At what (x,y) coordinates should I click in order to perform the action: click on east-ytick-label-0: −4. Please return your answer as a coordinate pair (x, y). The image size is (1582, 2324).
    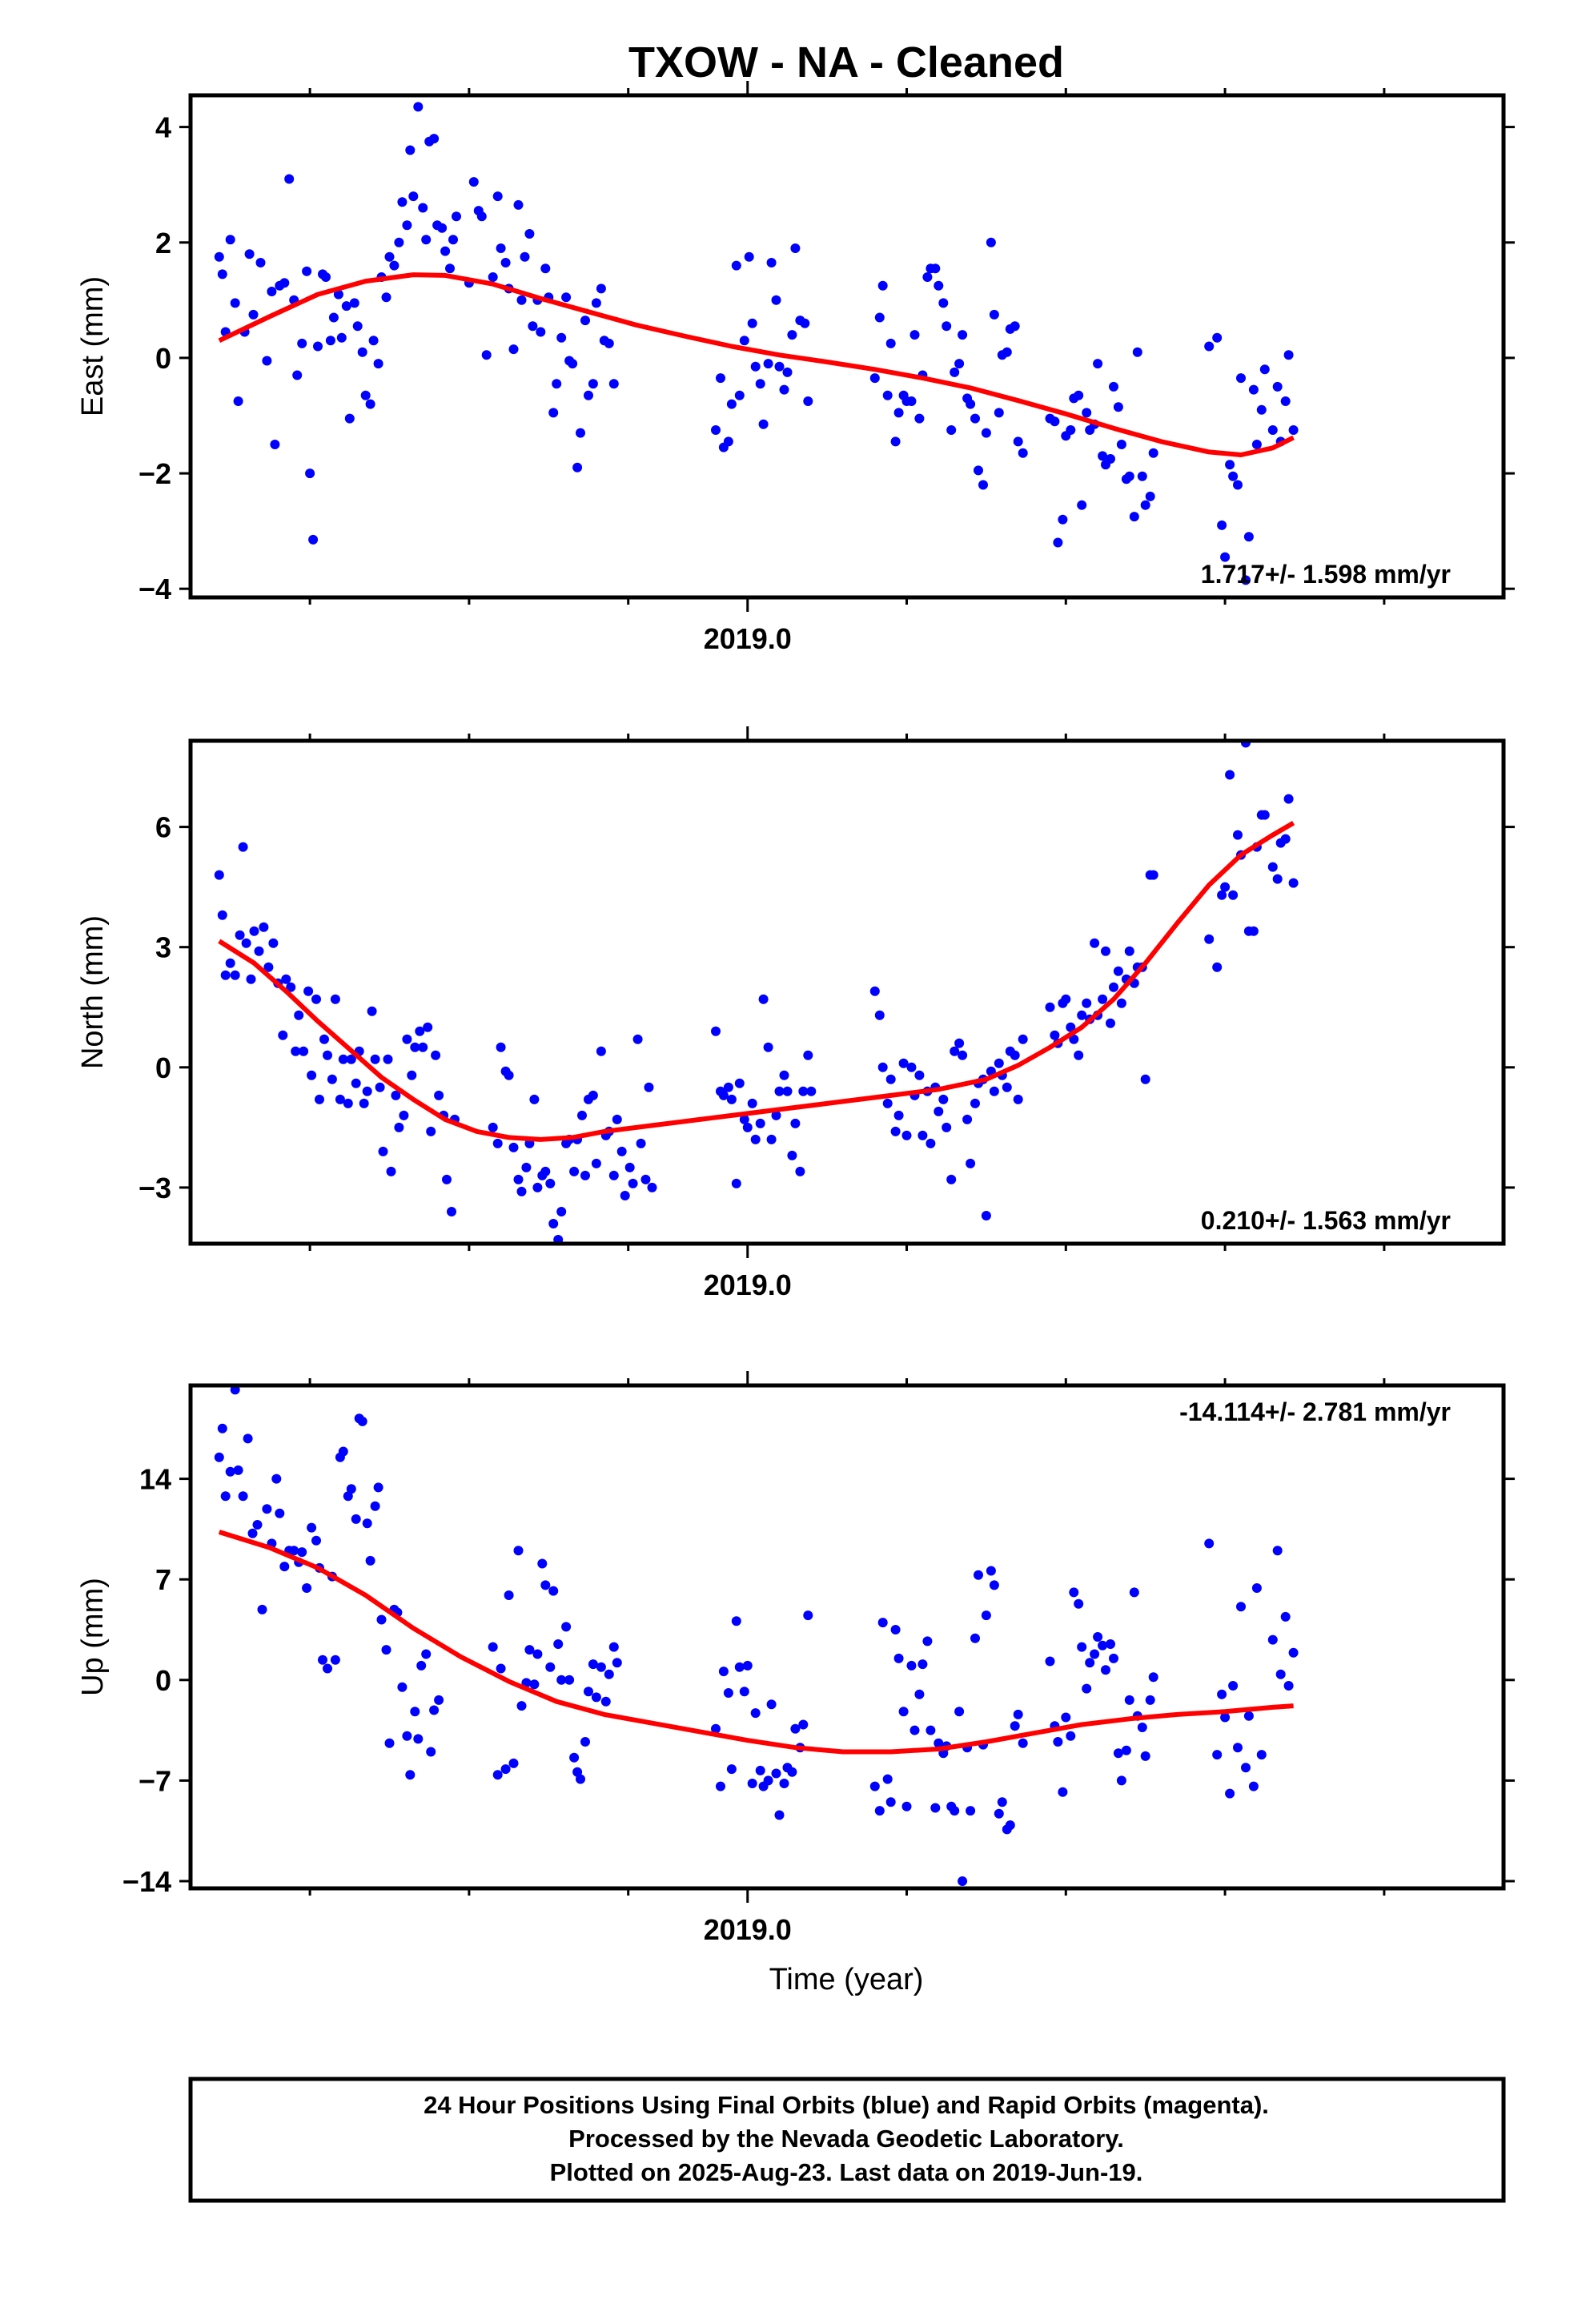
    Looking at the image, I should click on (155, 589).